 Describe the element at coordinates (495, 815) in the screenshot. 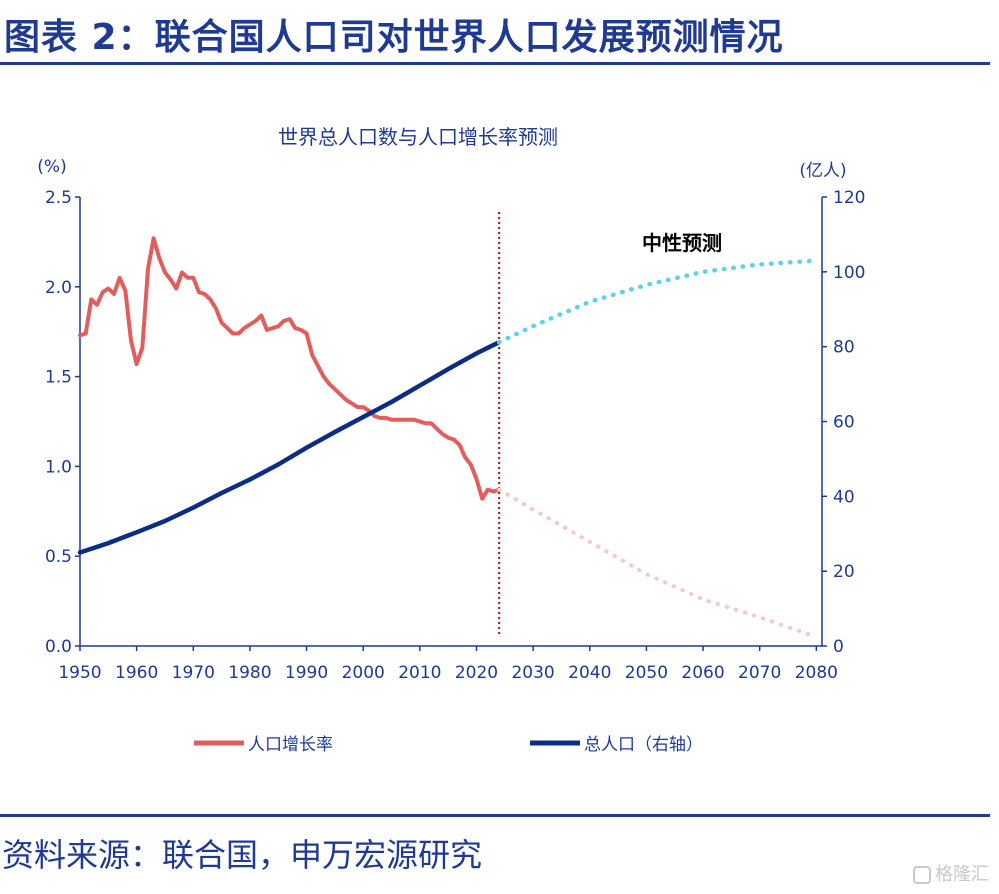

I see `bottom-rule` at that location.